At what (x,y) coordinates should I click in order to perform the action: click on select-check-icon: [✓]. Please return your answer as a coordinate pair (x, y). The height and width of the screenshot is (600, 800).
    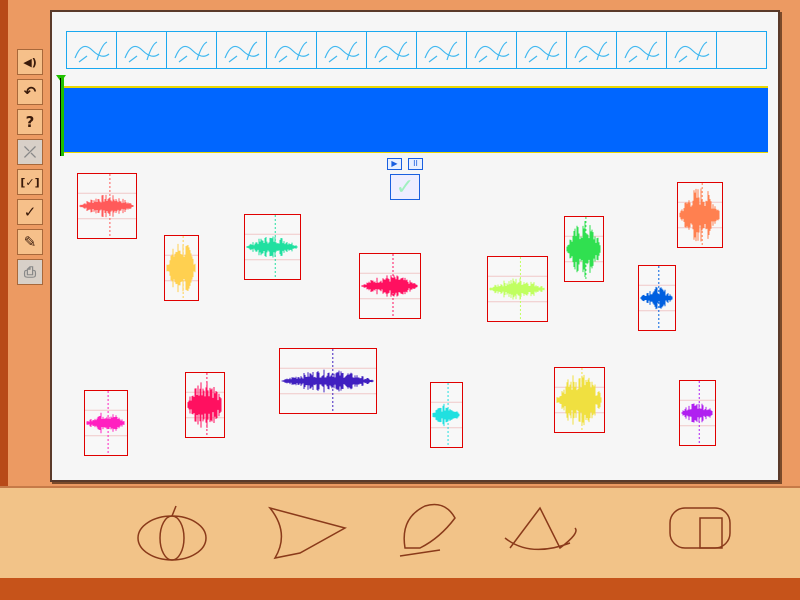
    Looking at the image, I should click on (30, 182).